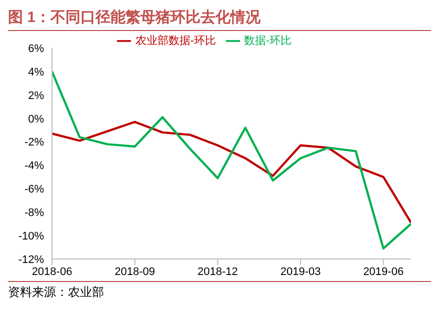 The image size is (439, 325). I want to click on text: 资料来源：农业部, so click(219, 291).